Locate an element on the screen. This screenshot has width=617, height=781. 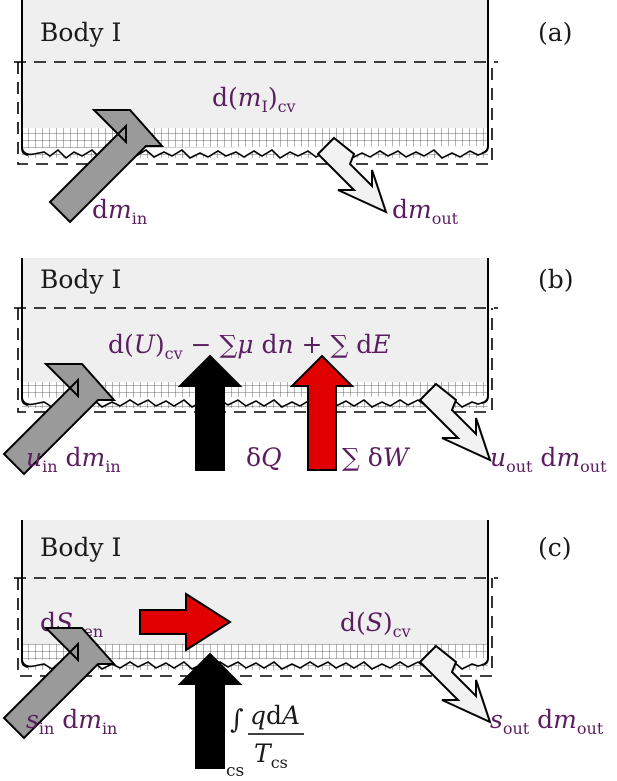
panel-tag: (c) is located at coordinates (555, 547).